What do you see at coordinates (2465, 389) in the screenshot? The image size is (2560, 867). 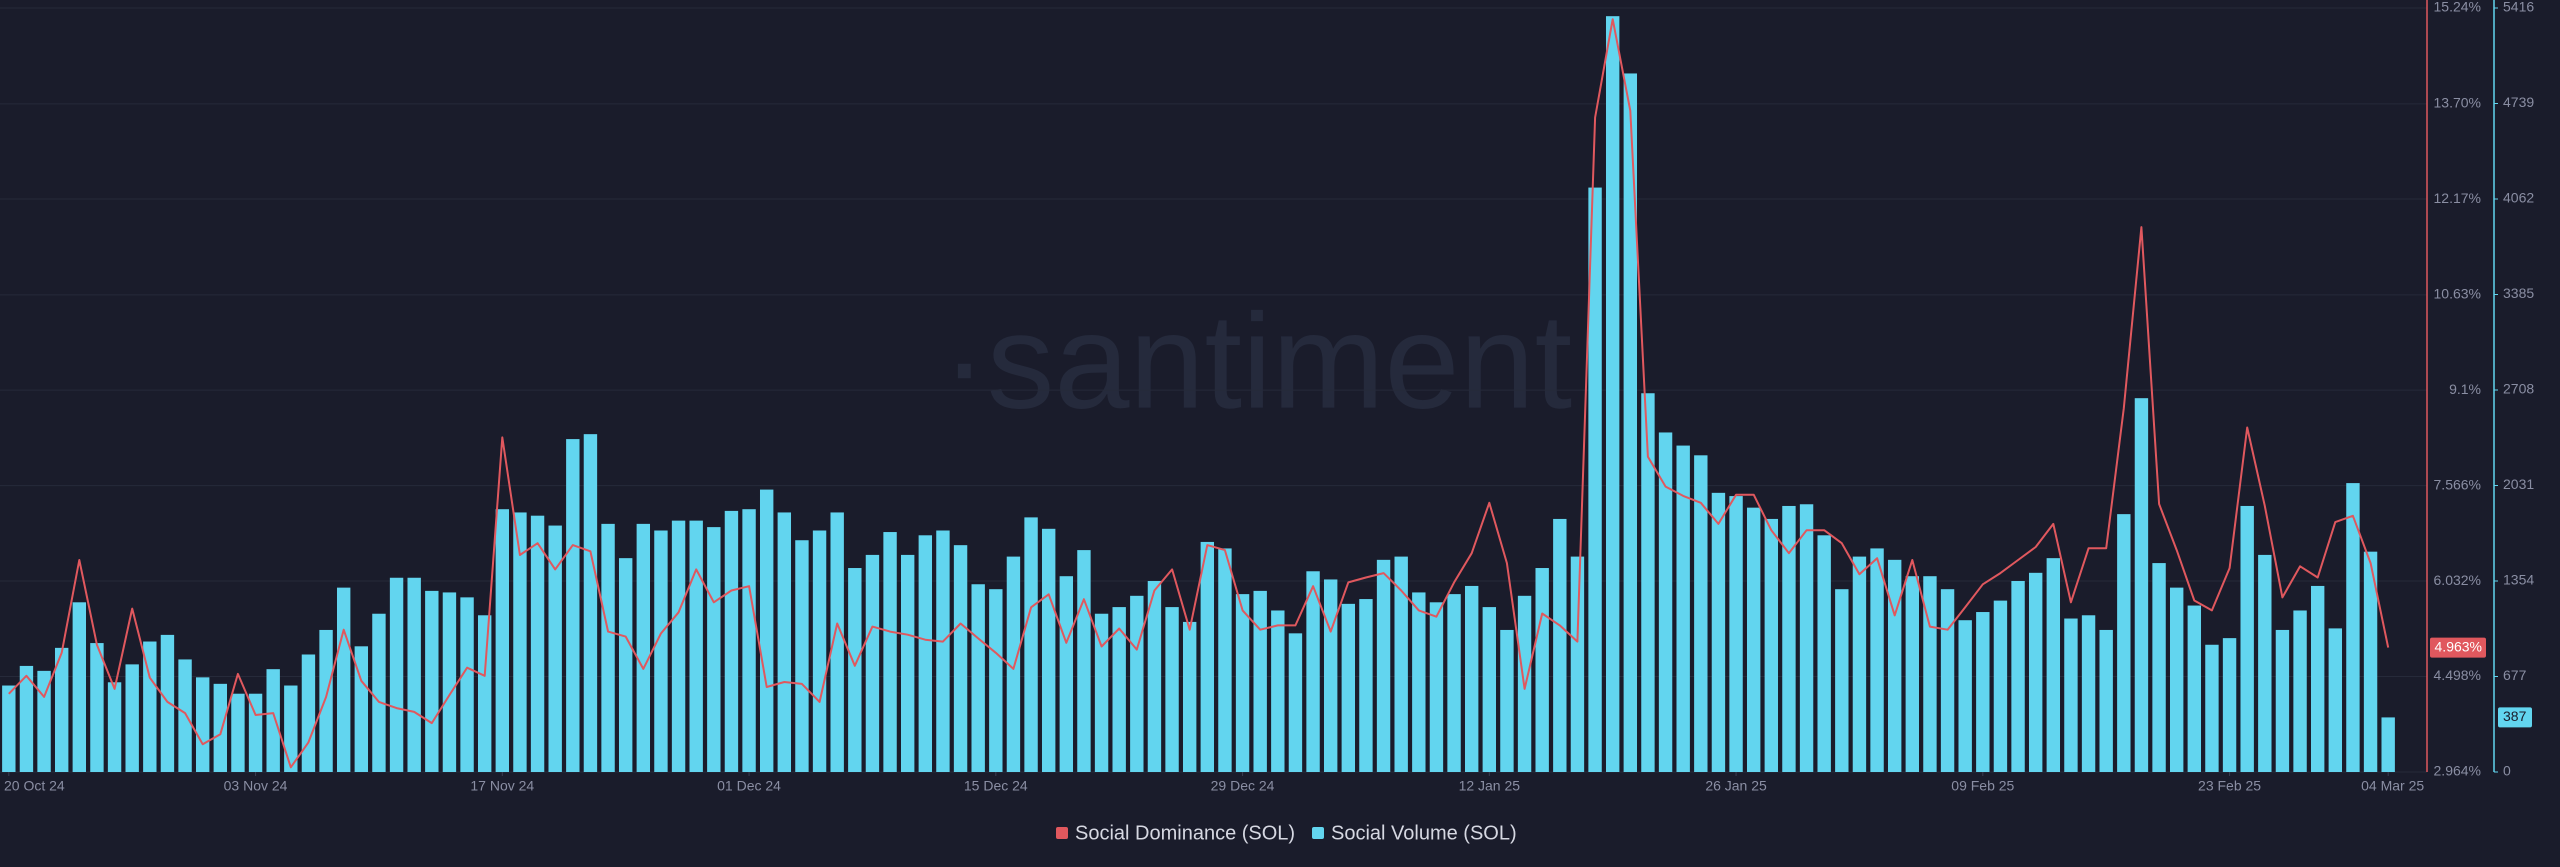 I see `y-tick-label: 9.1%` at bounding box center [2465, 389].